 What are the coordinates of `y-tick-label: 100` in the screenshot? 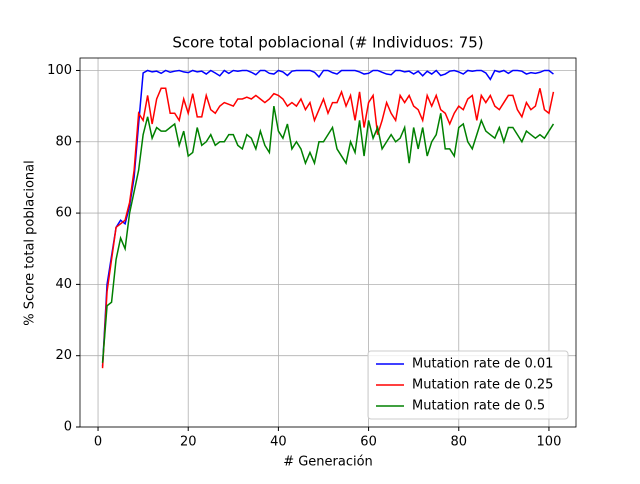 It's located at (59, 70).